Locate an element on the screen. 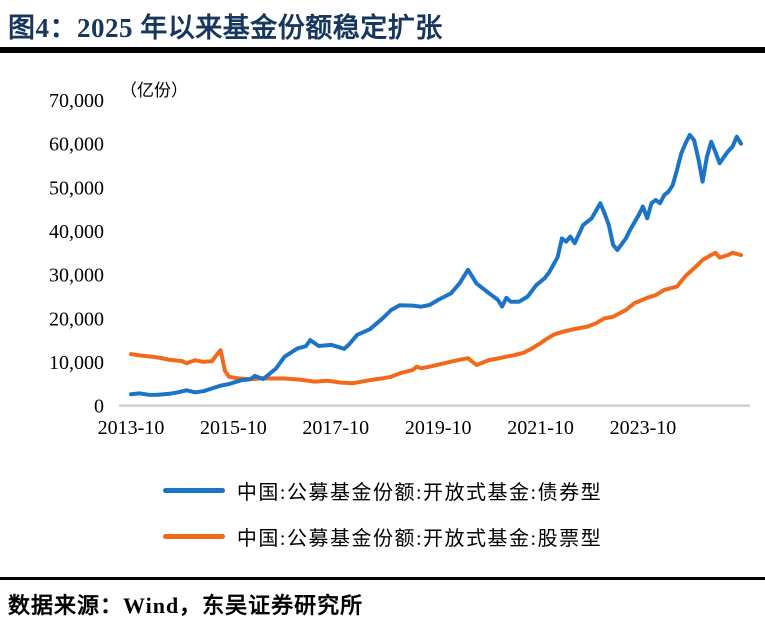 The image size is (765, 639). y-tick-label: 10,000 is located at coordinates (76, 363).